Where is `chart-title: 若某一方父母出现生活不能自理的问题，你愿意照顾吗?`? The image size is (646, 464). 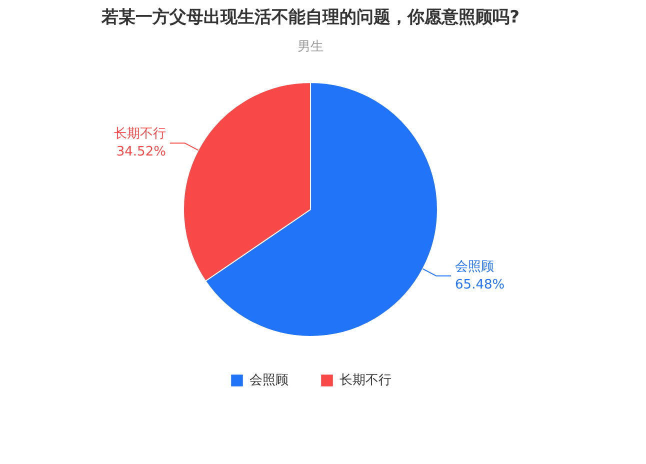 chart-title: 若某一方父母出现生活不能自理的问题，你愿意照顾吗? is located at coordinates (310, 18).